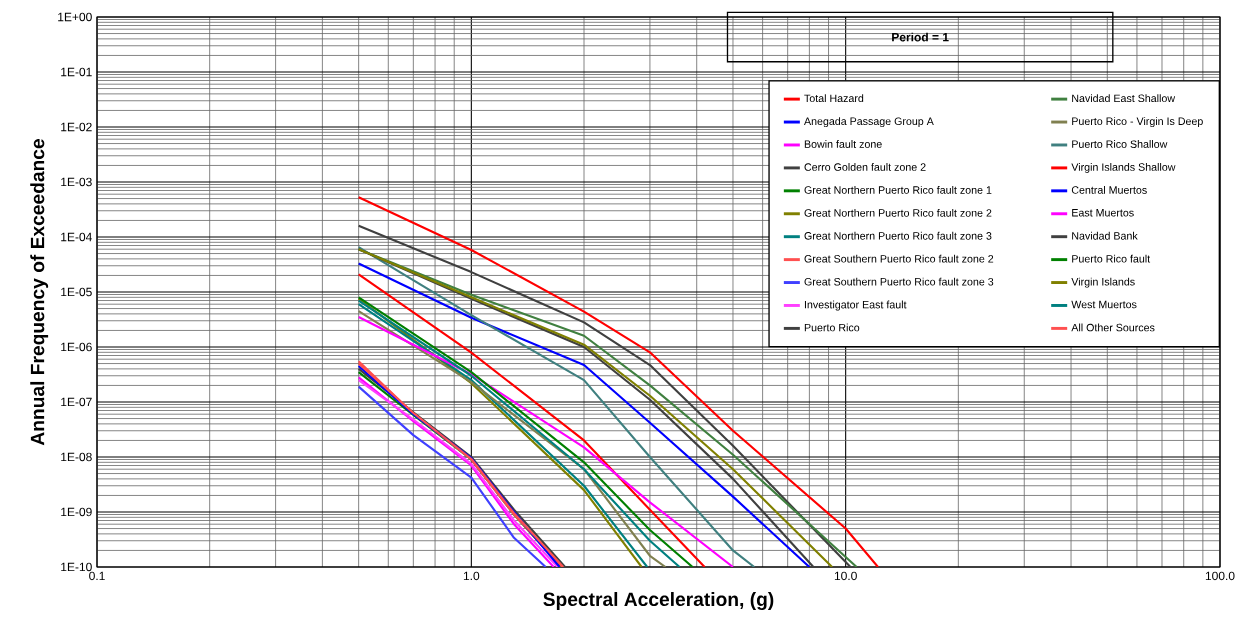 This screenshot has height=631, width=1249. Describe the element at coordinates (1120, 144) in the screenshot. I see `legend-label: Puerto Rico Shallow` at that location.